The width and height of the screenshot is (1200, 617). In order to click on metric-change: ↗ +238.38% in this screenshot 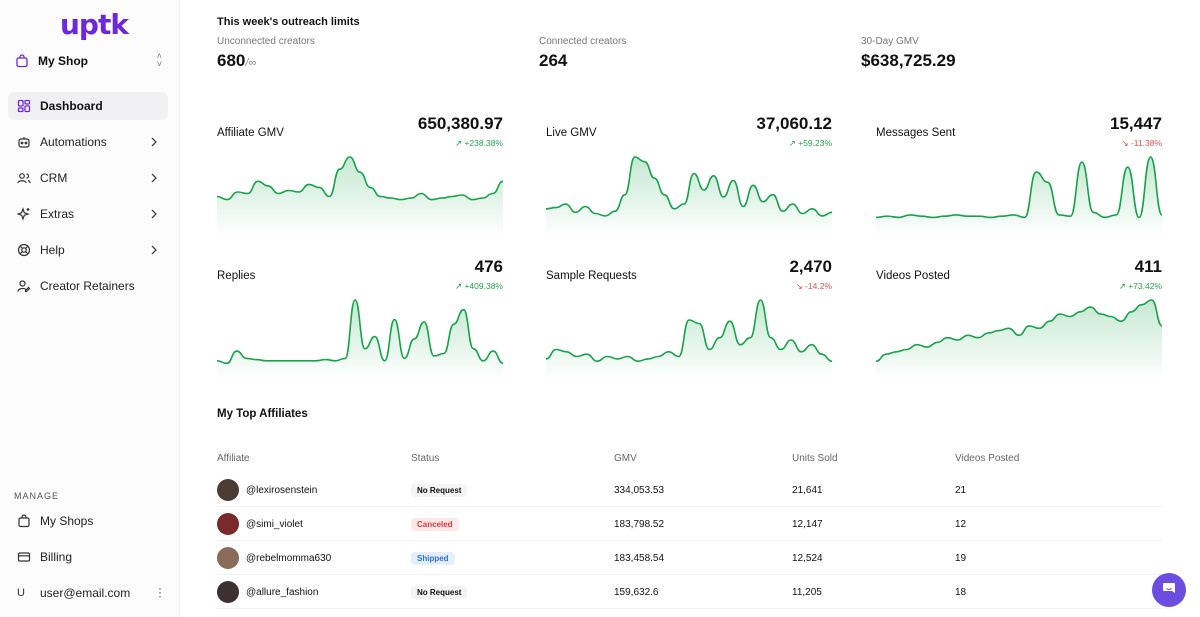, I will do `click(478, 143)`.